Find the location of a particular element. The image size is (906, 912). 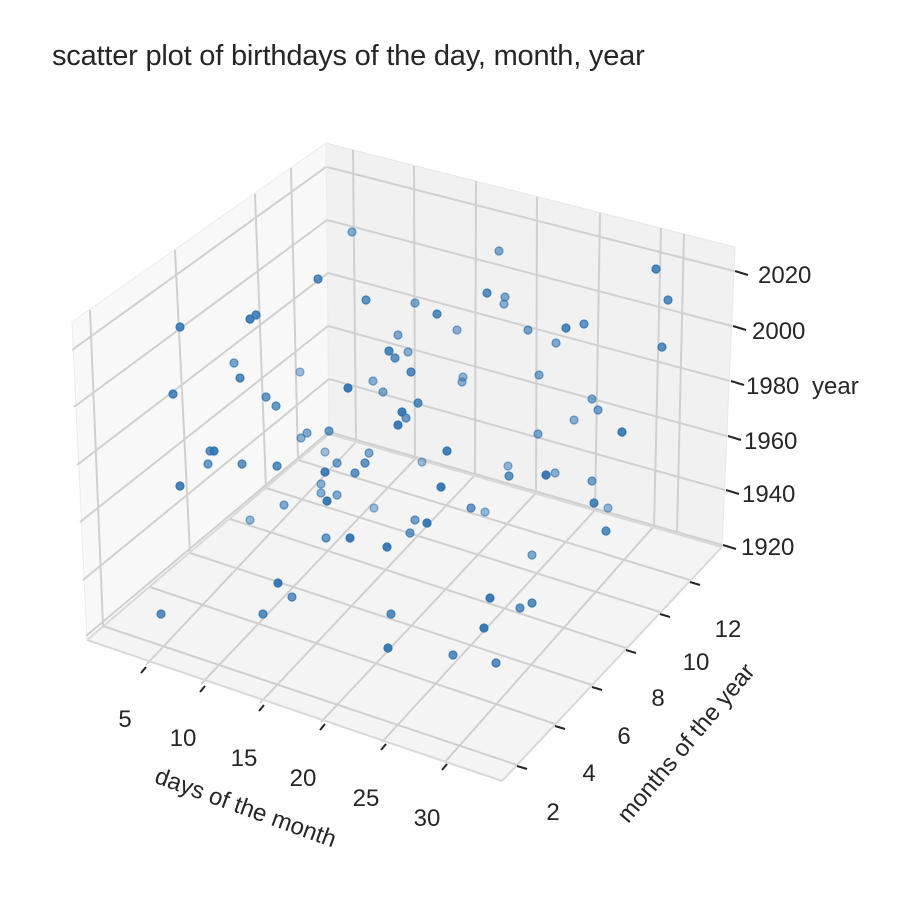

z-tick-label: 1980 is located at coordinates (772, 386).